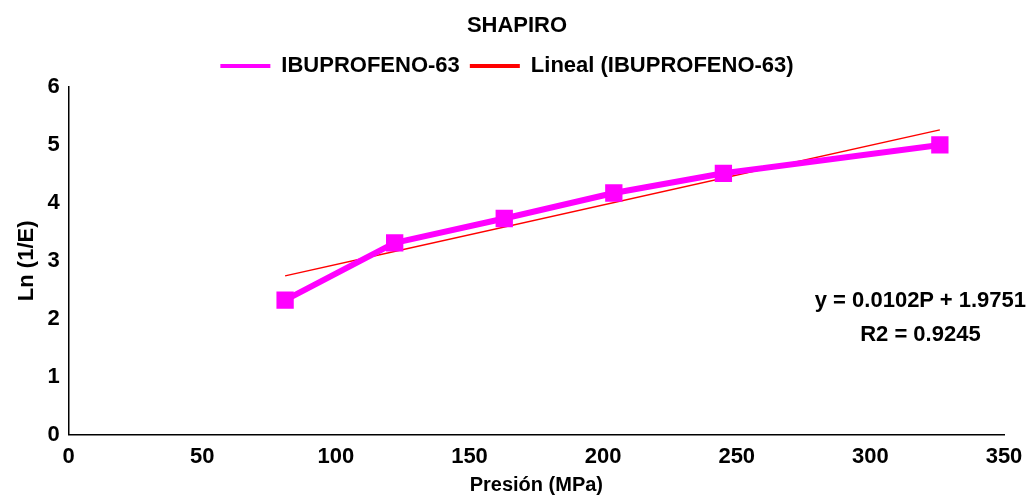  What do you see at coordinates (870, 455) in the screenshot?
I see `x-tick-label: 300` at bounding box center [870, 455].